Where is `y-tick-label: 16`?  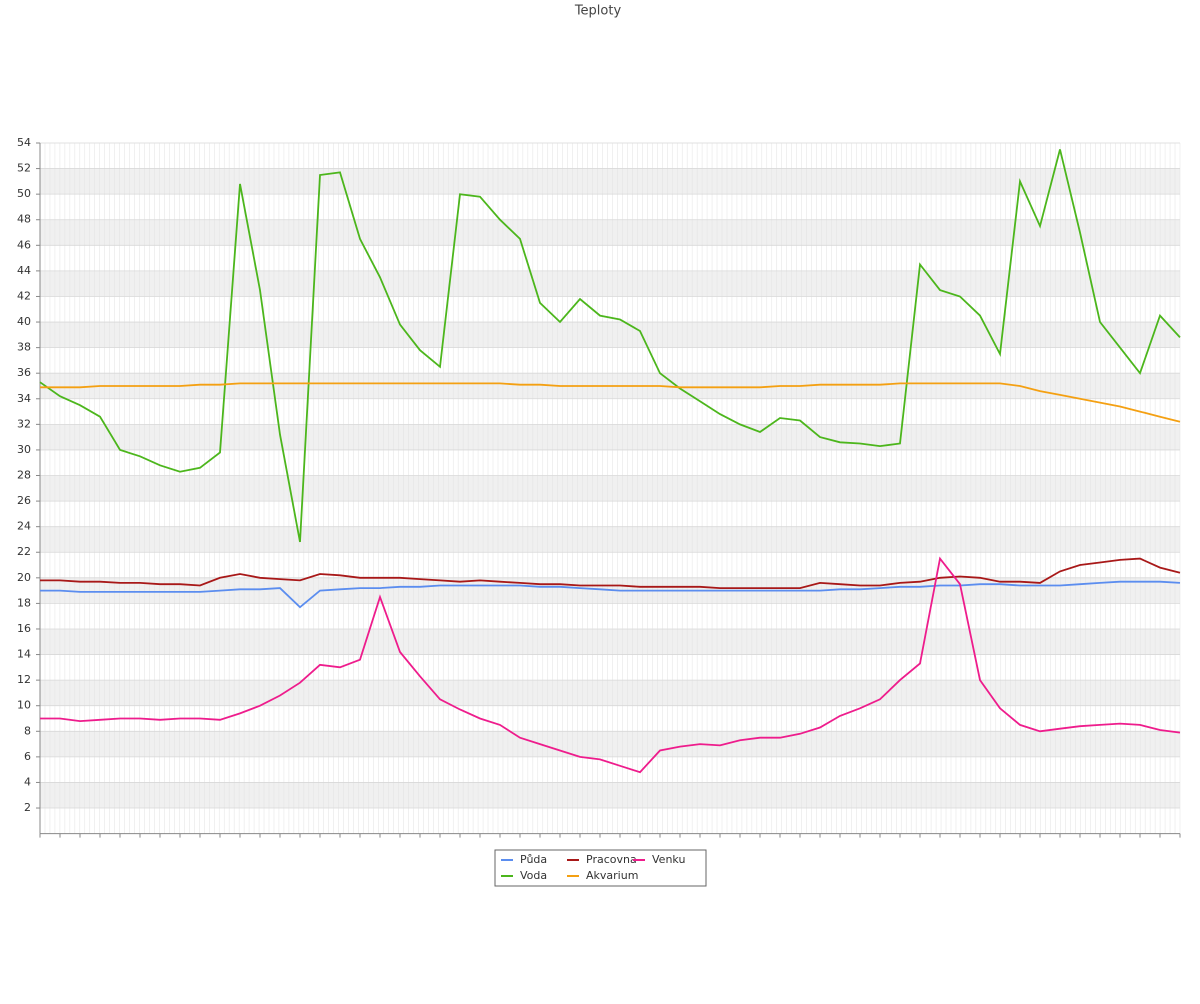
y-tick-label: 16 is located at coordinates (24, 628).